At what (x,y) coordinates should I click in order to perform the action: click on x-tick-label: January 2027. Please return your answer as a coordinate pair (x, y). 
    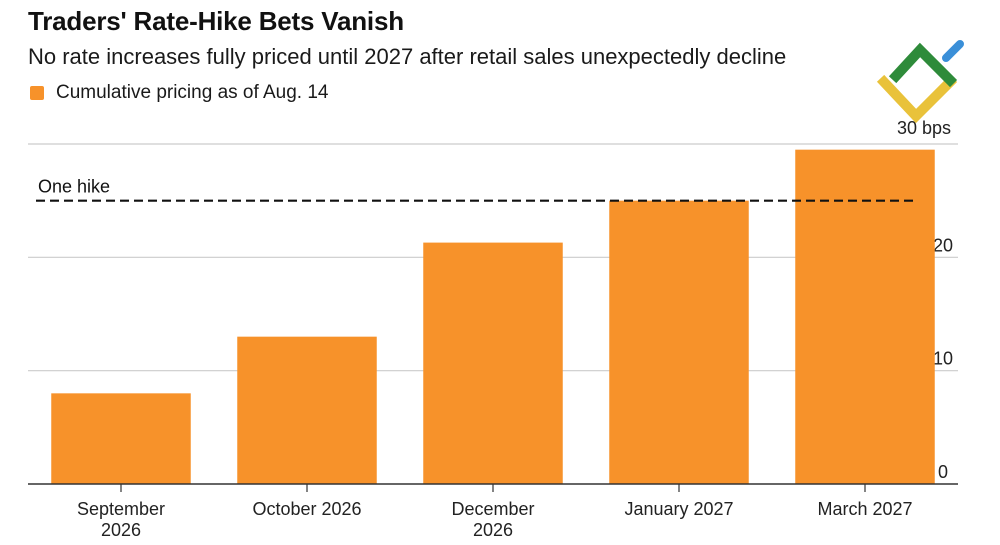
    Looking at the image, I should click on (678, 509).